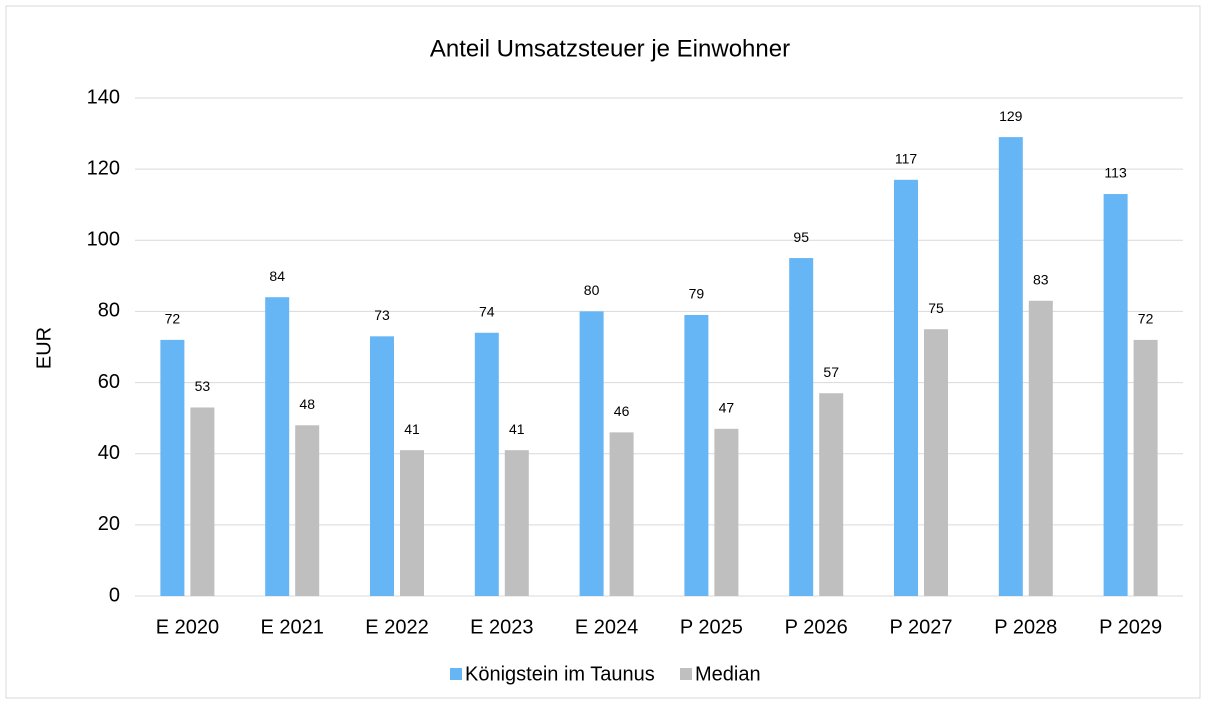 The height and width of the screenshot is (704, 1206). I want to click on y-tick-label: 20, so click(109, 524).